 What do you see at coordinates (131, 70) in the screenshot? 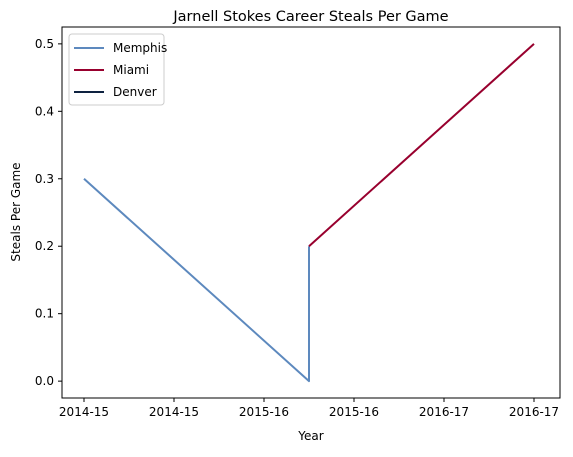
I see `legend-label-miami: Miami` at bounding box center [131, 70].